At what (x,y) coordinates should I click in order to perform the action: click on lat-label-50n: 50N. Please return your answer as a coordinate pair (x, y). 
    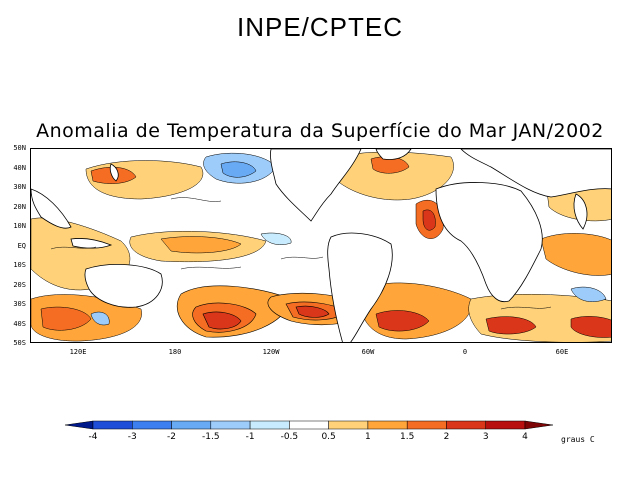
    Looking at the image, I should click on (19, 148).